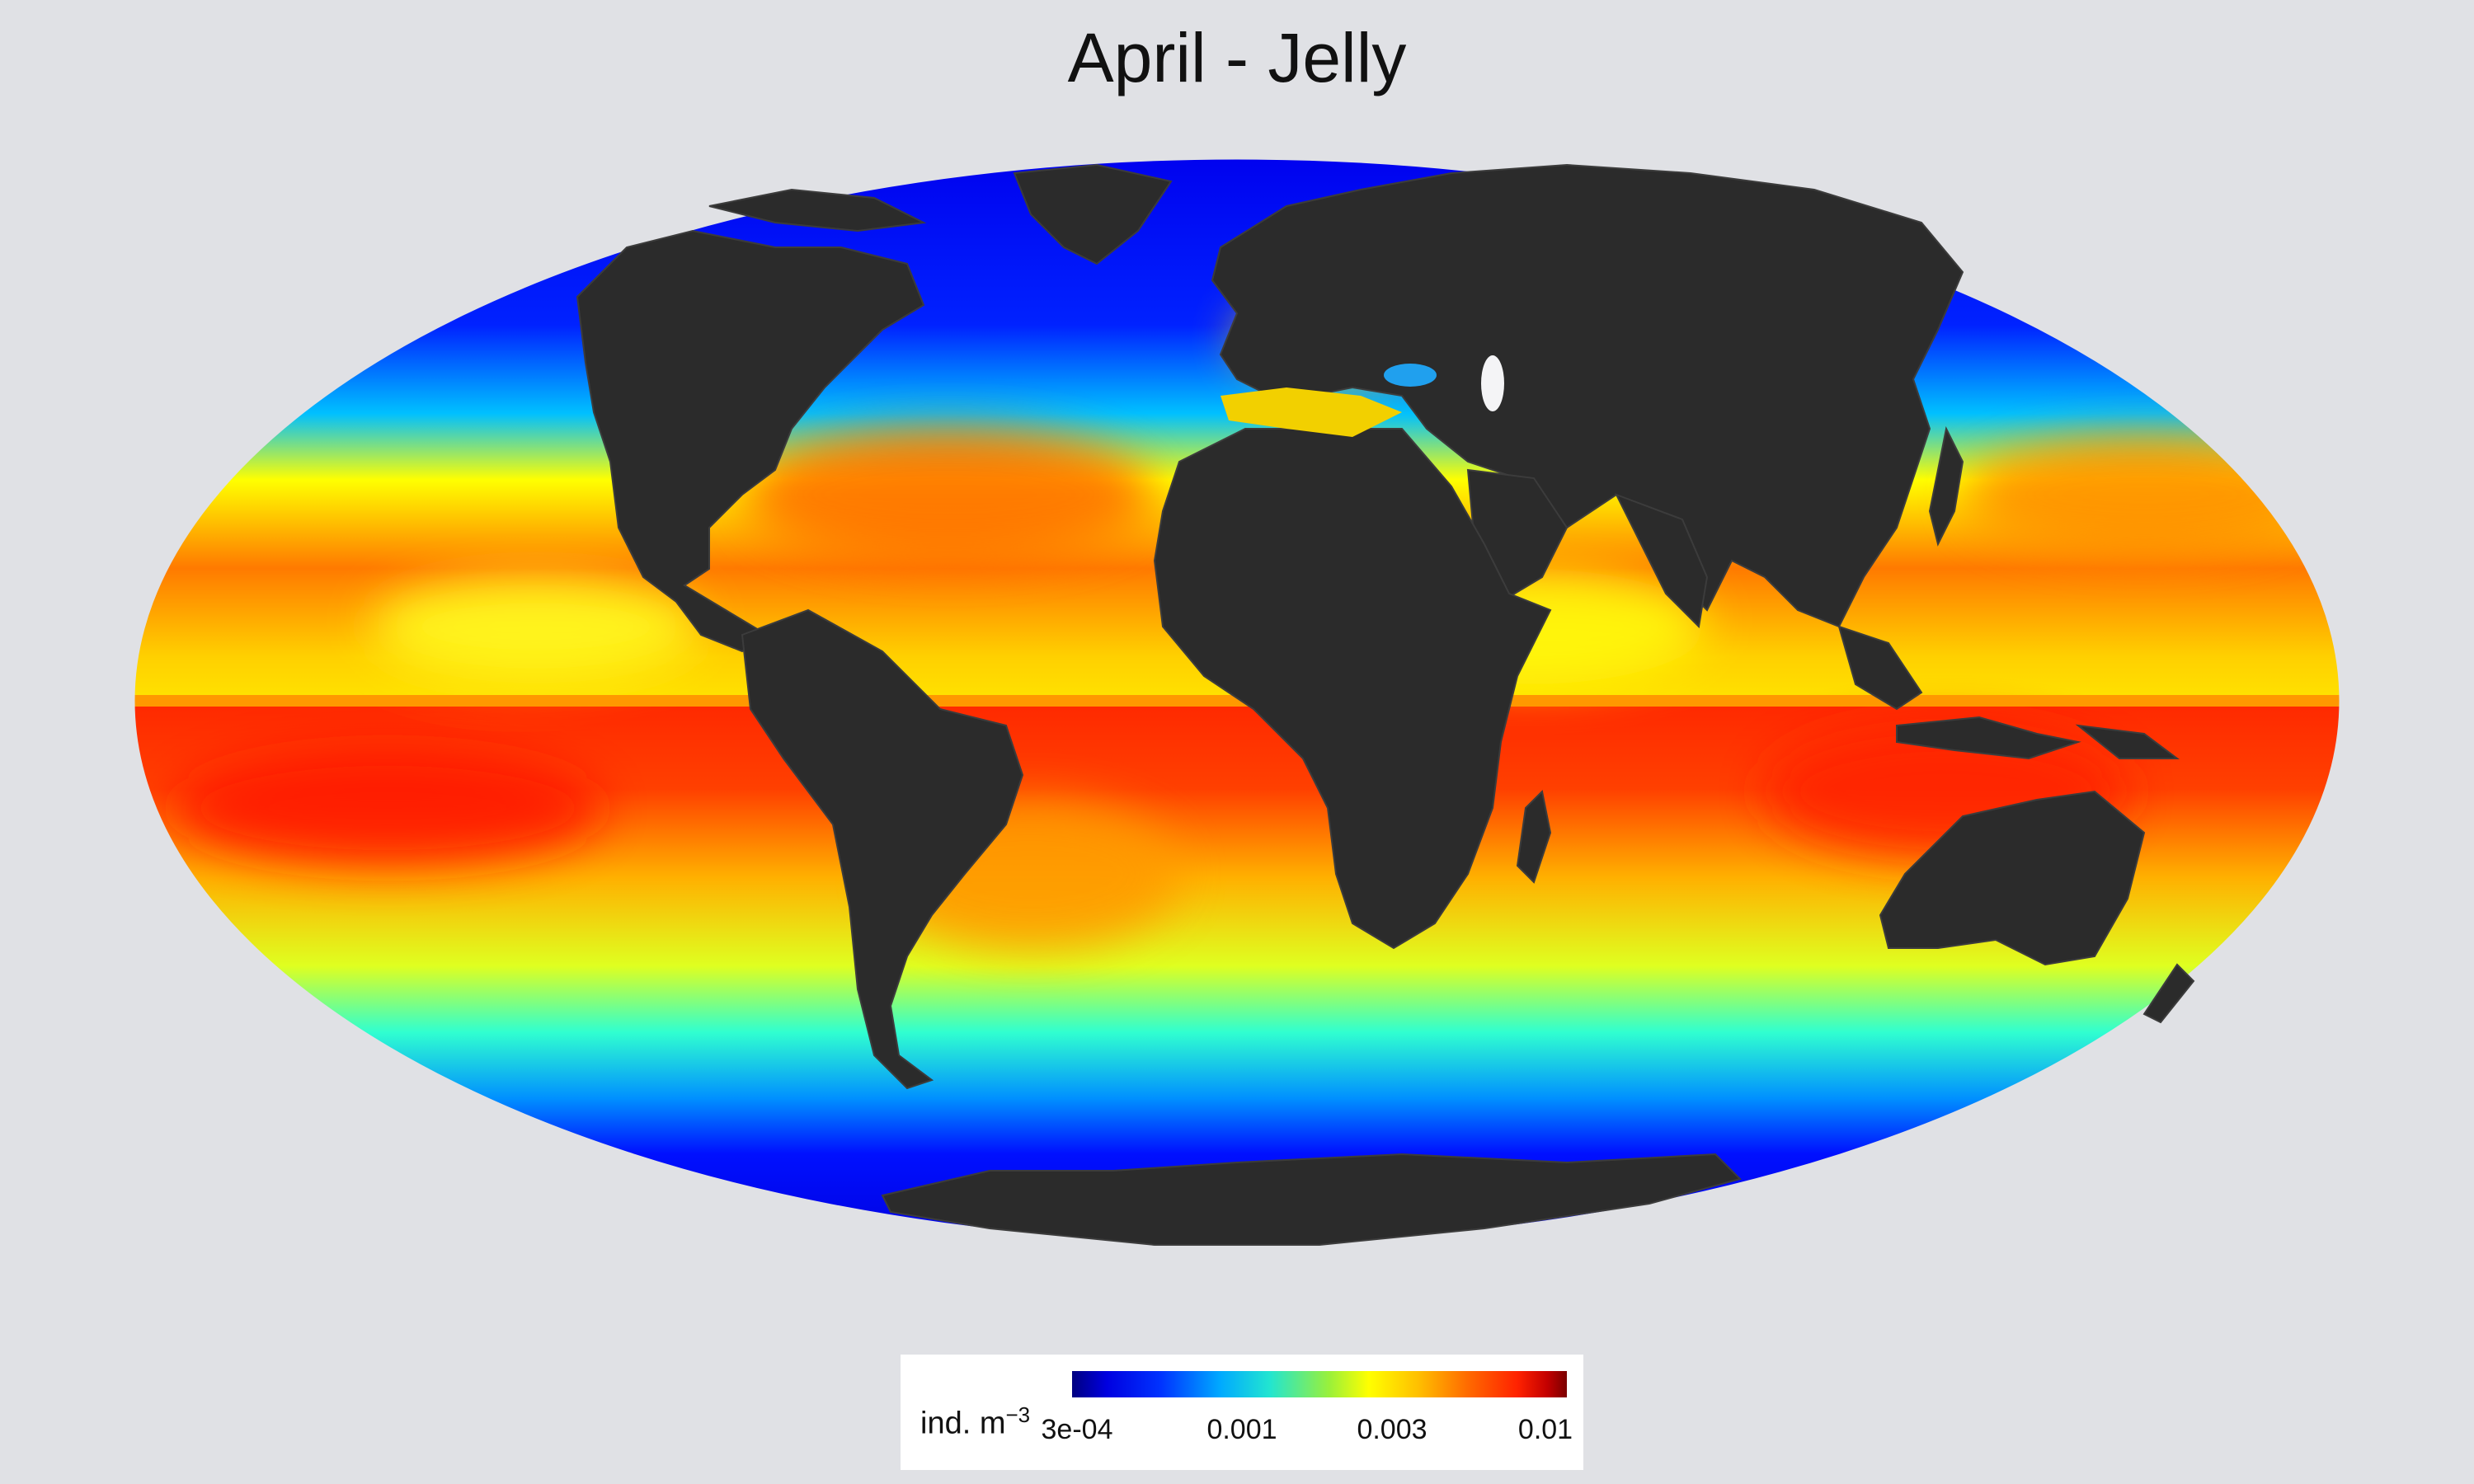  I want to click on africa, so click(1352, 689).